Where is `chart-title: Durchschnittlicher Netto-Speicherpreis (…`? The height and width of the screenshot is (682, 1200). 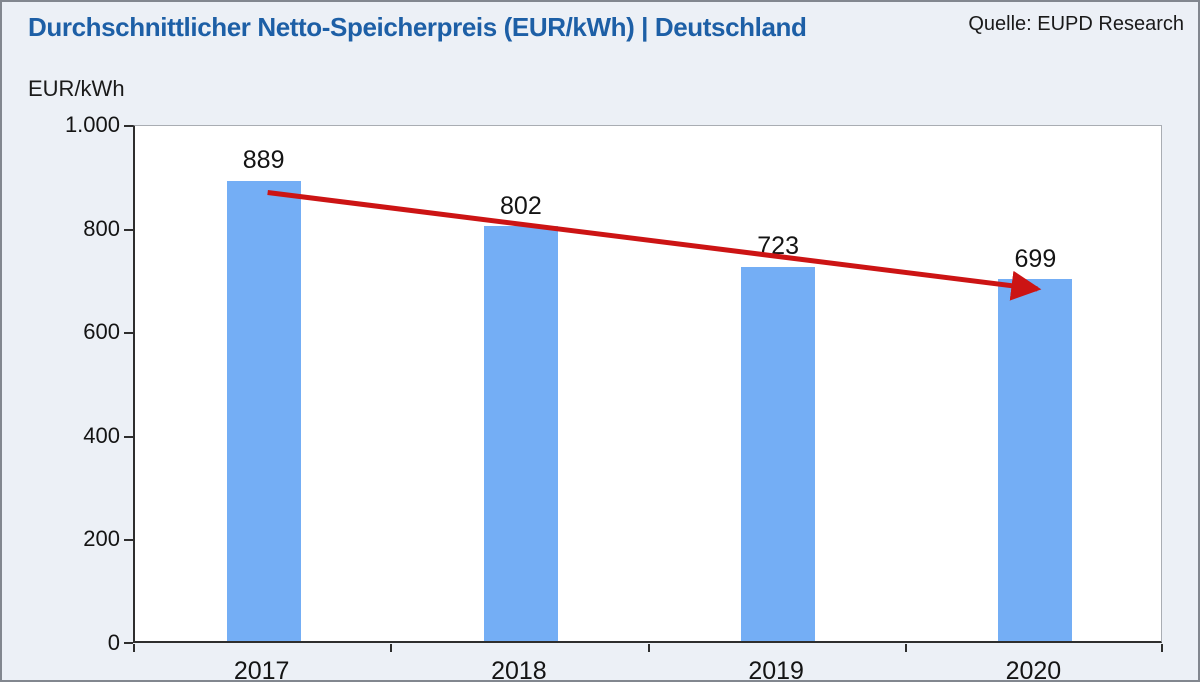
chart-title: Durchschnittlicher Netto-Speicherpreis (… is located at coordinates (417, 27).